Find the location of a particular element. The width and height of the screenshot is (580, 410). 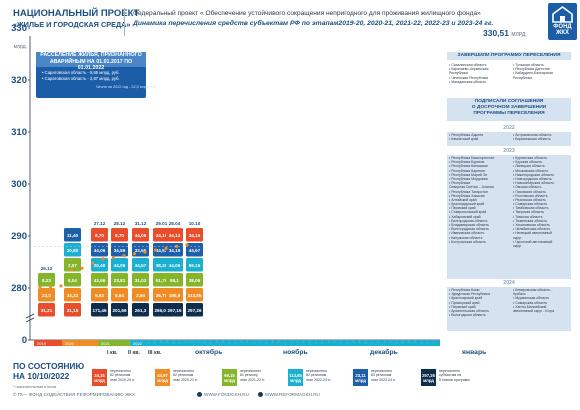

info-title-2: АВАРИЙНЫМ НА 01.01.2017 ПО 01.01.2022 is located at coordinates (91, 65).